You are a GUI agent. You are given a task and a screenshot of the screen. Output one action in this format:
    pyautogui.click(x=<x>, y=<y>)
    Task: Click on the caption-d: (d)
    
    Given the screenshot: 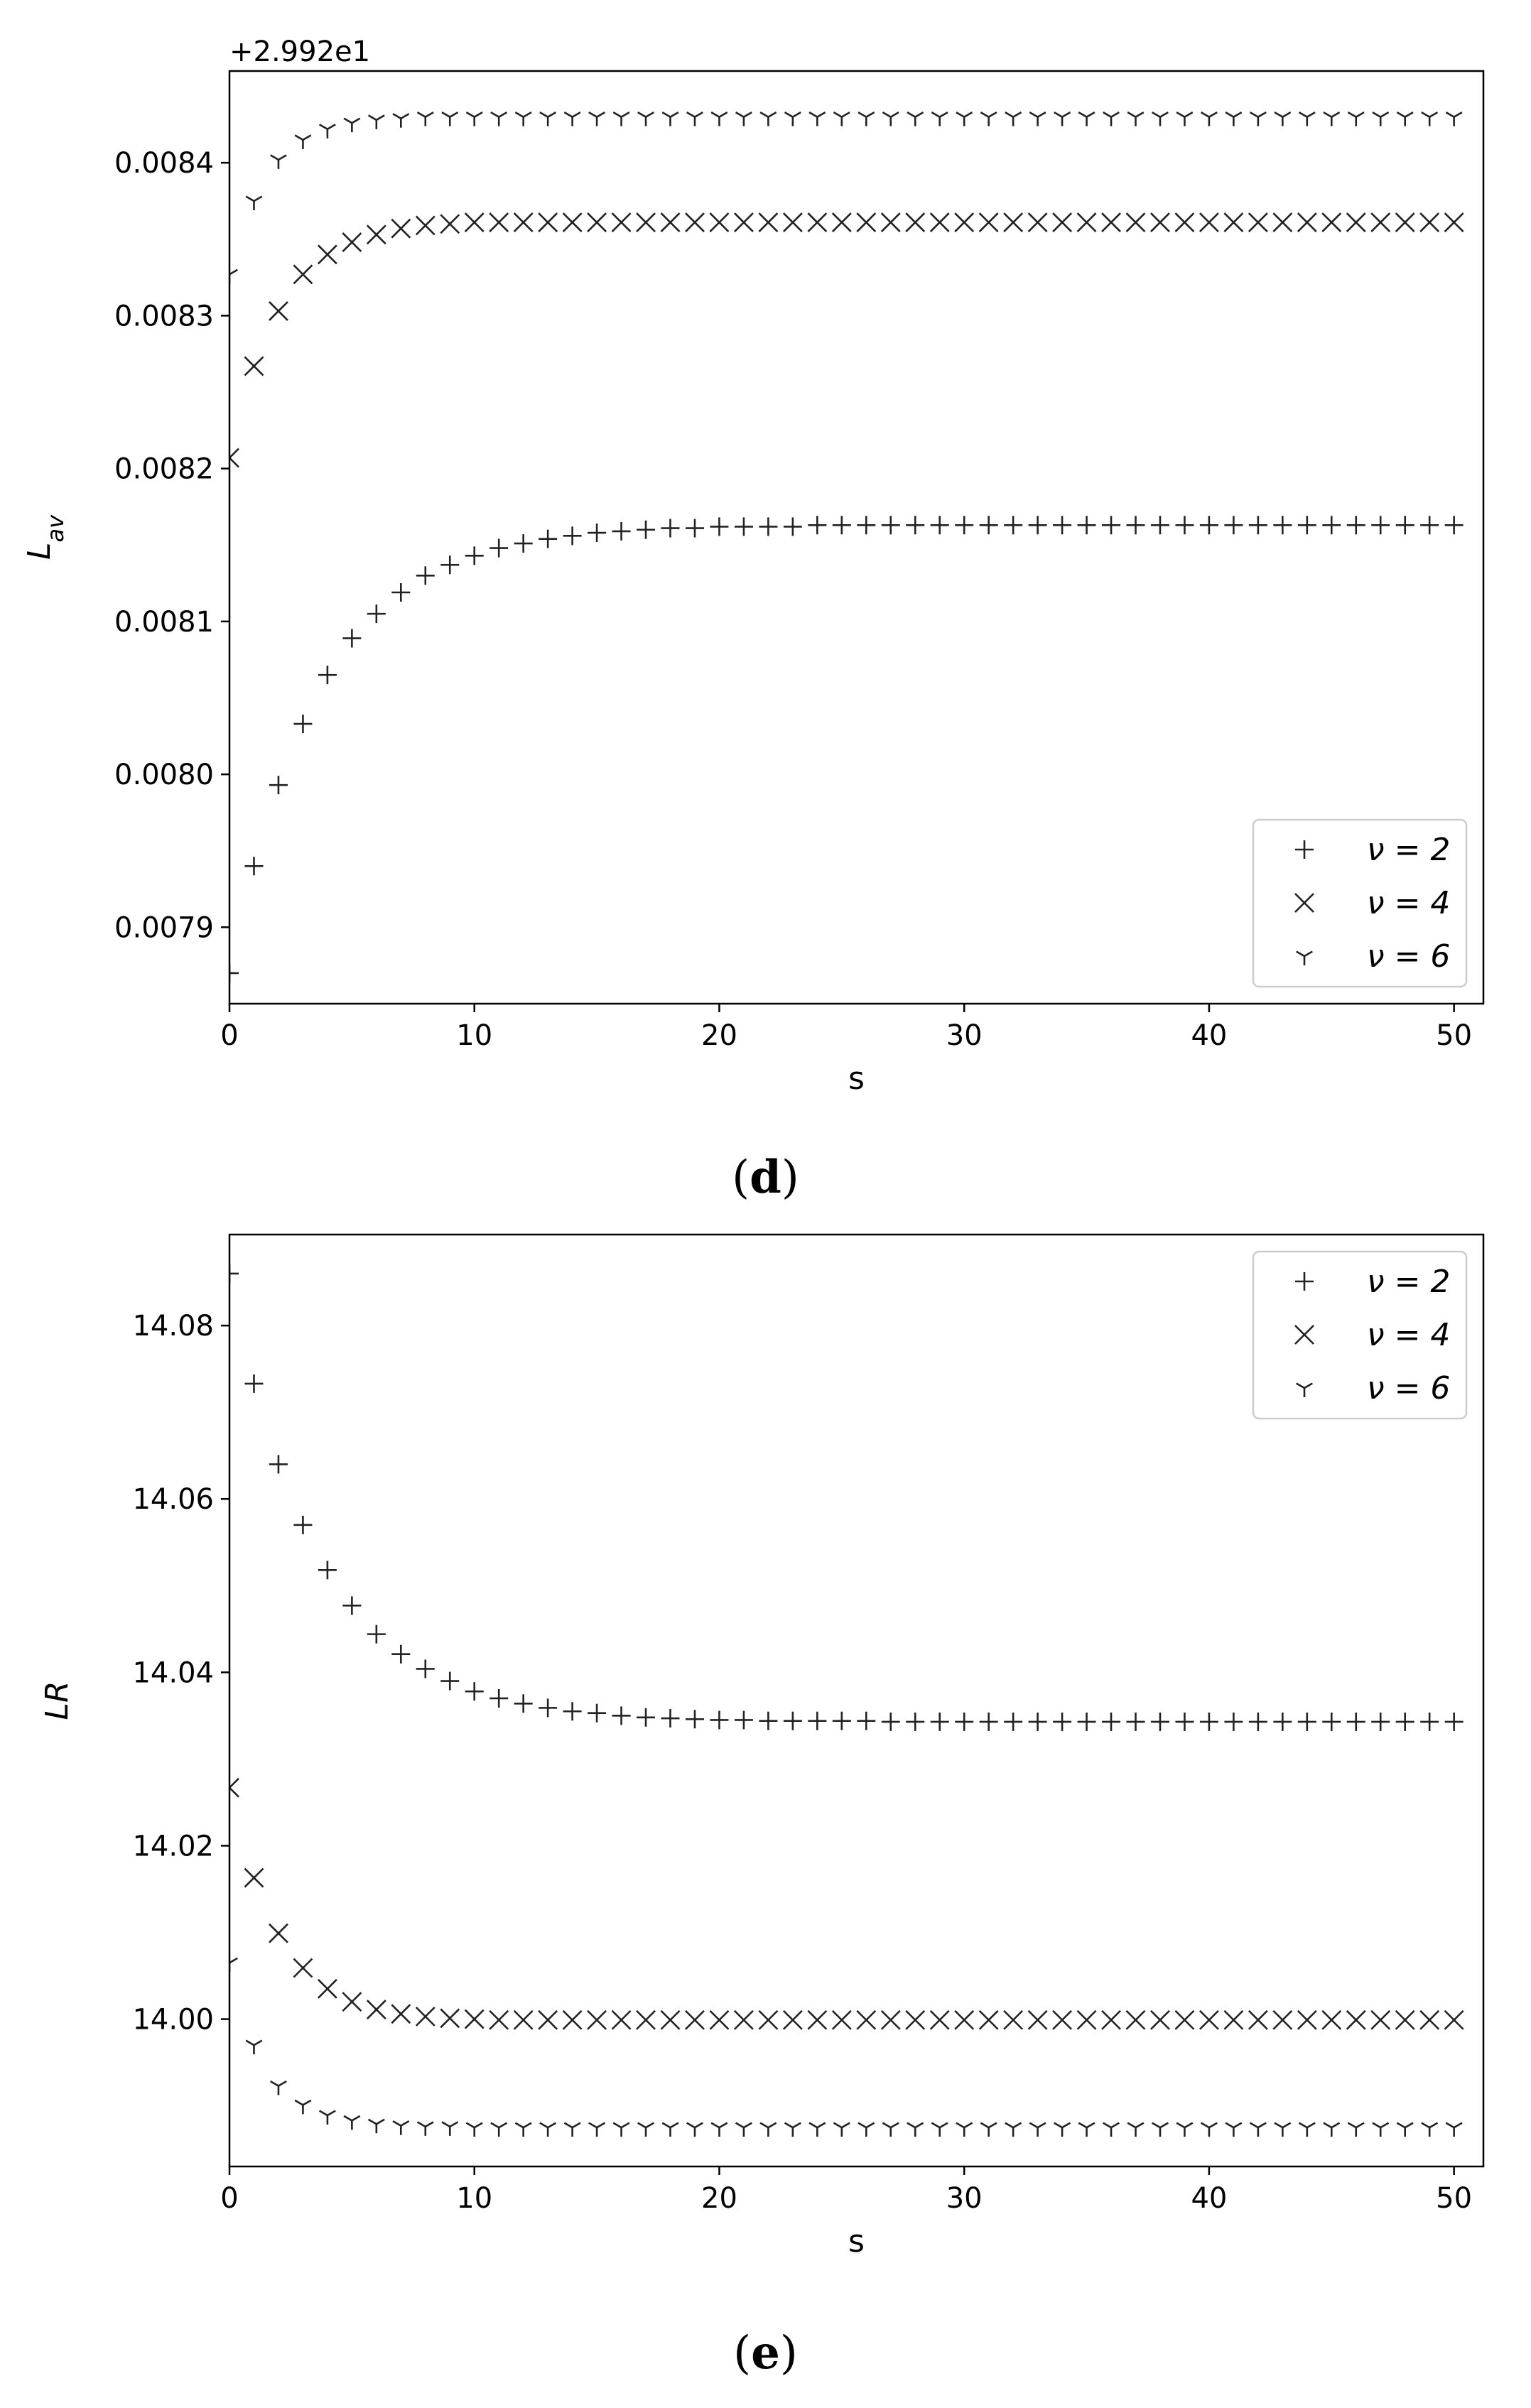 What is the action you would take?
    pyautogui.click(x=765, y=1178)
    